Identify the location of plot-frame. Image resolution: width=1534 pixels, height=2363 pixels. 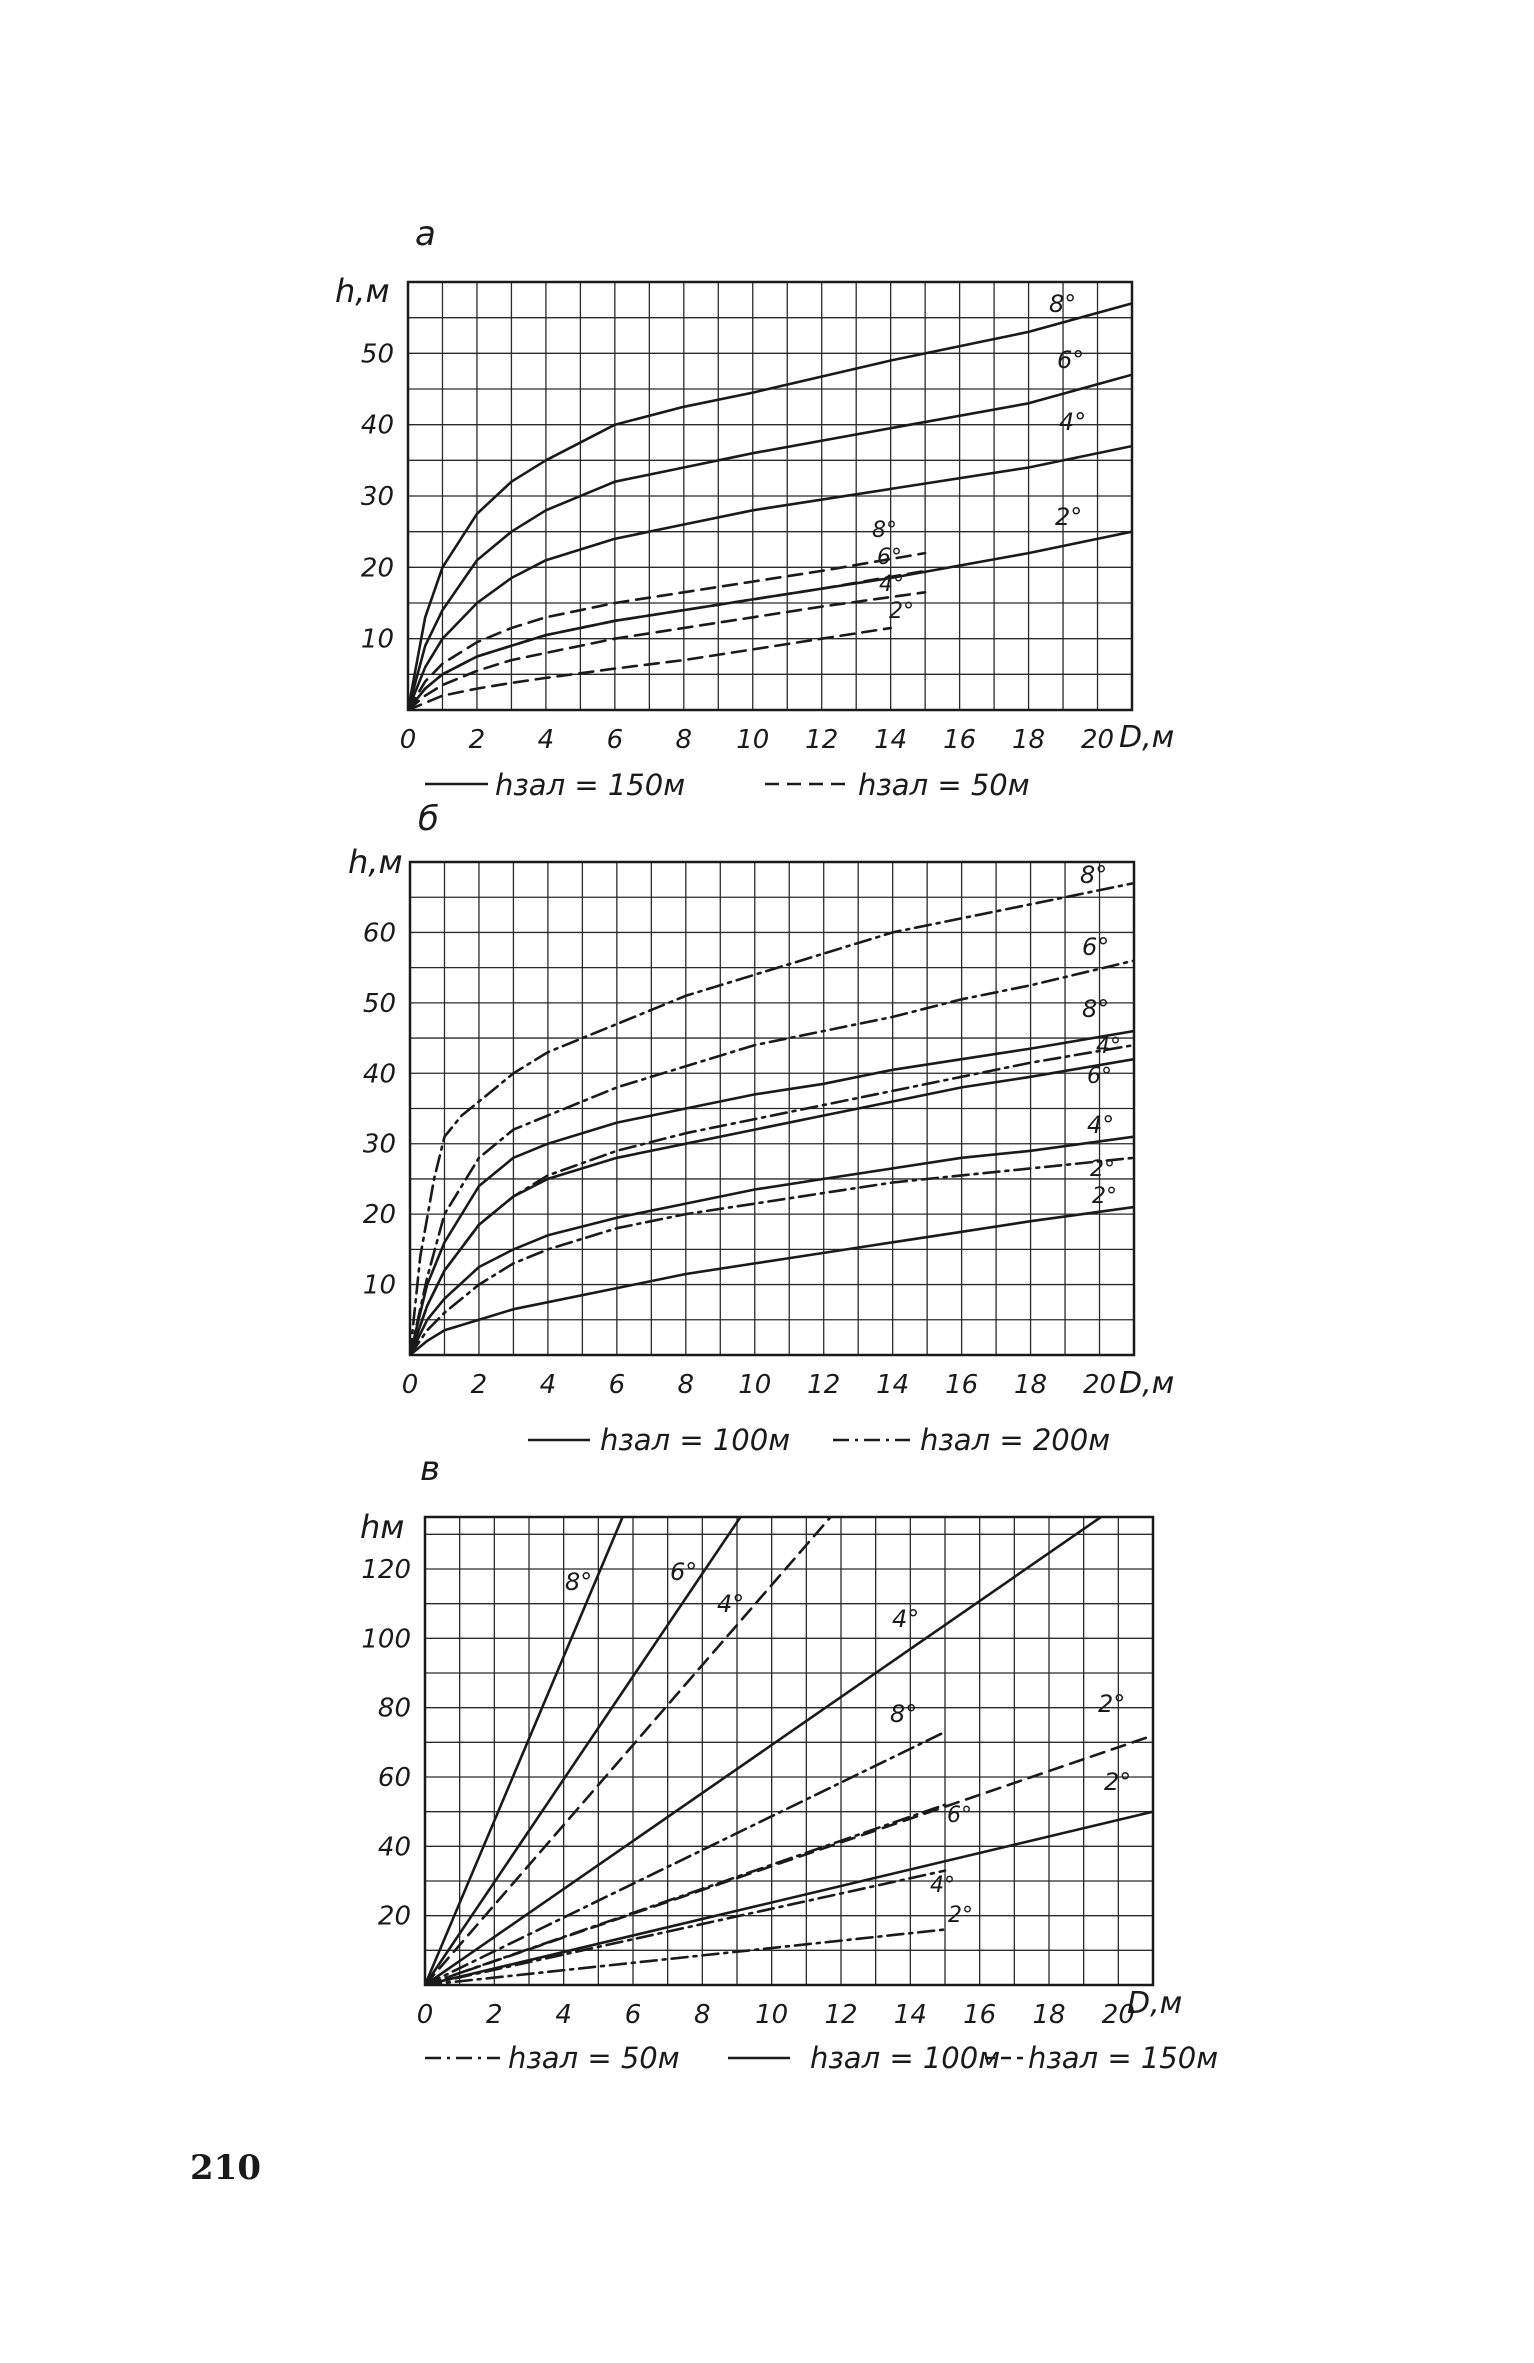
(789, 1751).